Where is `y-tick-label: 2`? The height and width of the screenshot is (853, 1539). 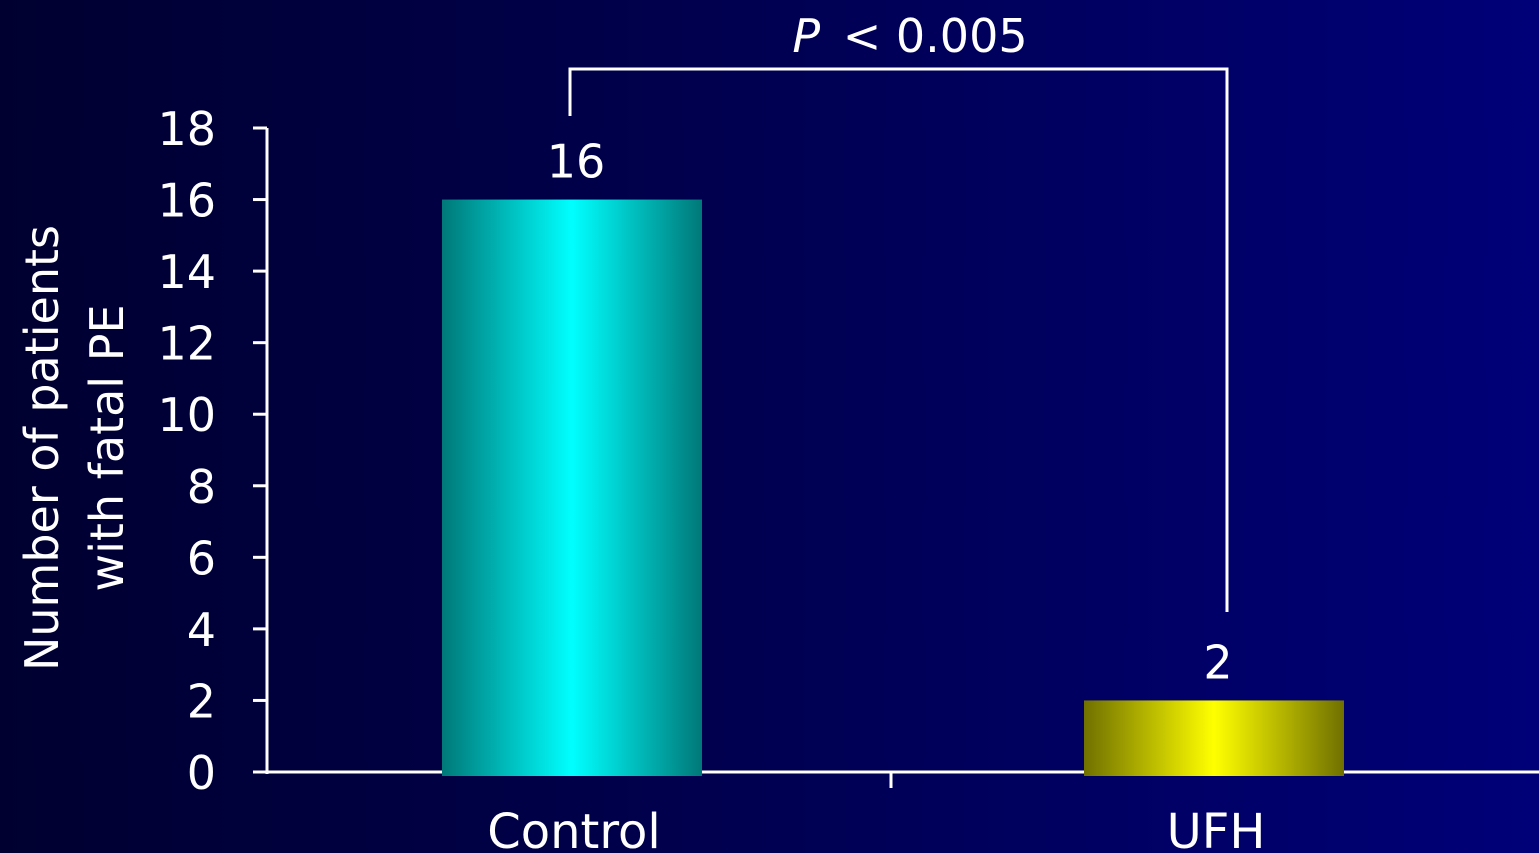
y-tick-label: 2 is located at coordinates (201, 701).